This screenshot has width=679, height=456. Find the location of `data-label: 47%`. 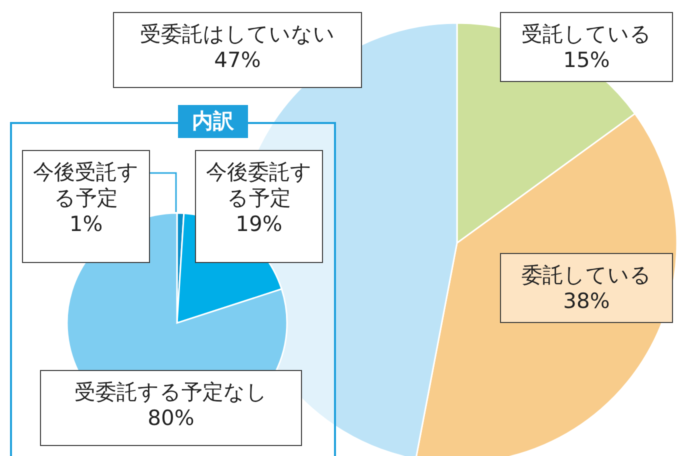

data-label: 47% is located at coordinates (237, 60).